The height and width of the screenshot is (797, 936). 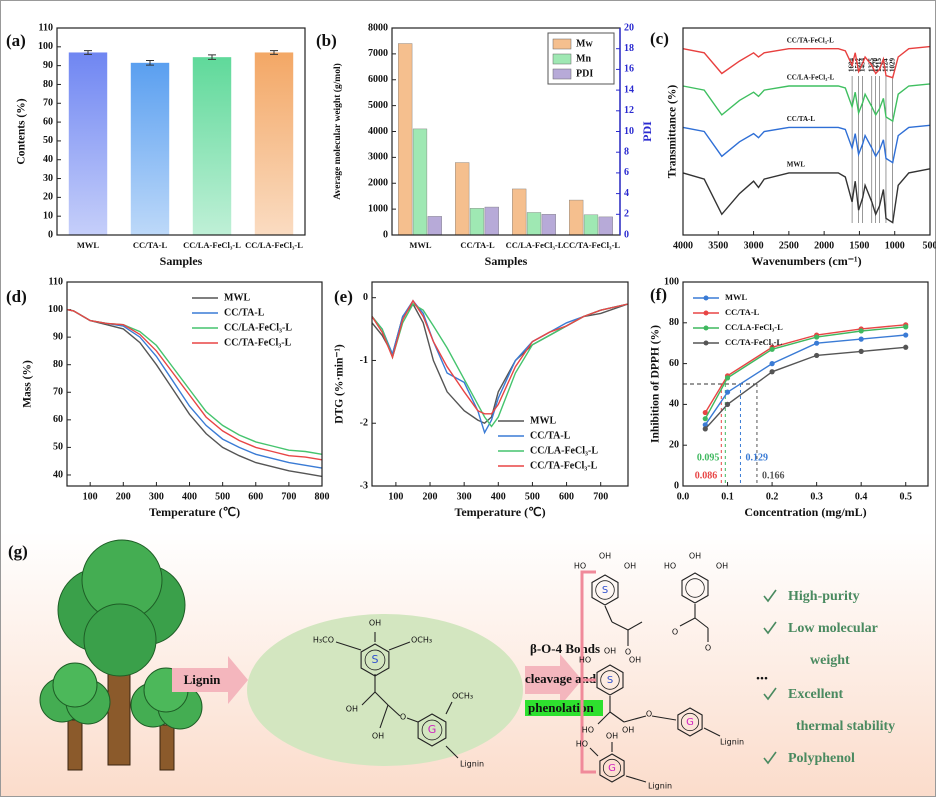 I want to click on y-tick-label: 10, so click(x=48, y=215).